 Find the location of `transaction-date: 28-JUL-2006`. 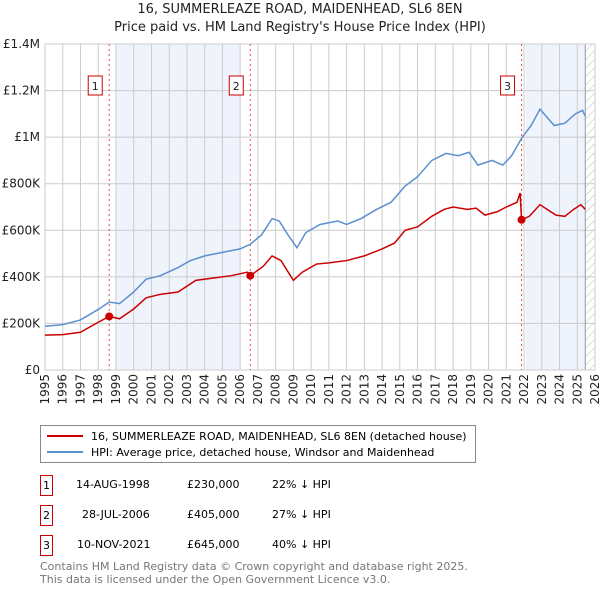

transaction-date: 28-JUL-2006 is located at coordinates (116, 514).